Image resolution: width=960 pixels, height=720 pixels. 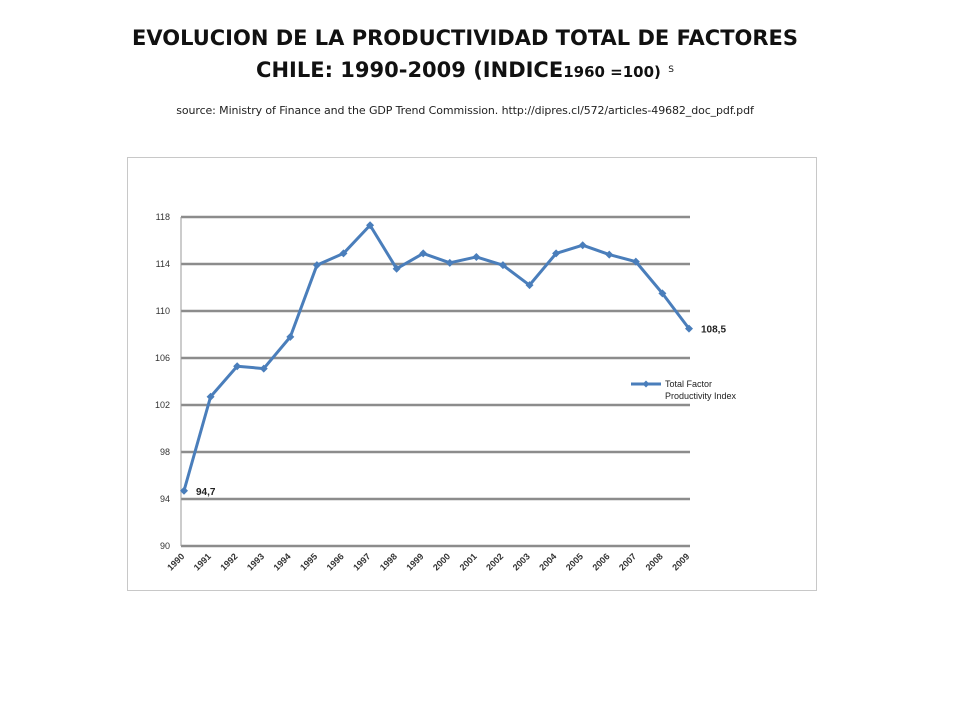 What do you see at coordinates (335, 561) in the screenshot?
I see `x-tick-label-1996: 1996` at bounding box center [335, 561].